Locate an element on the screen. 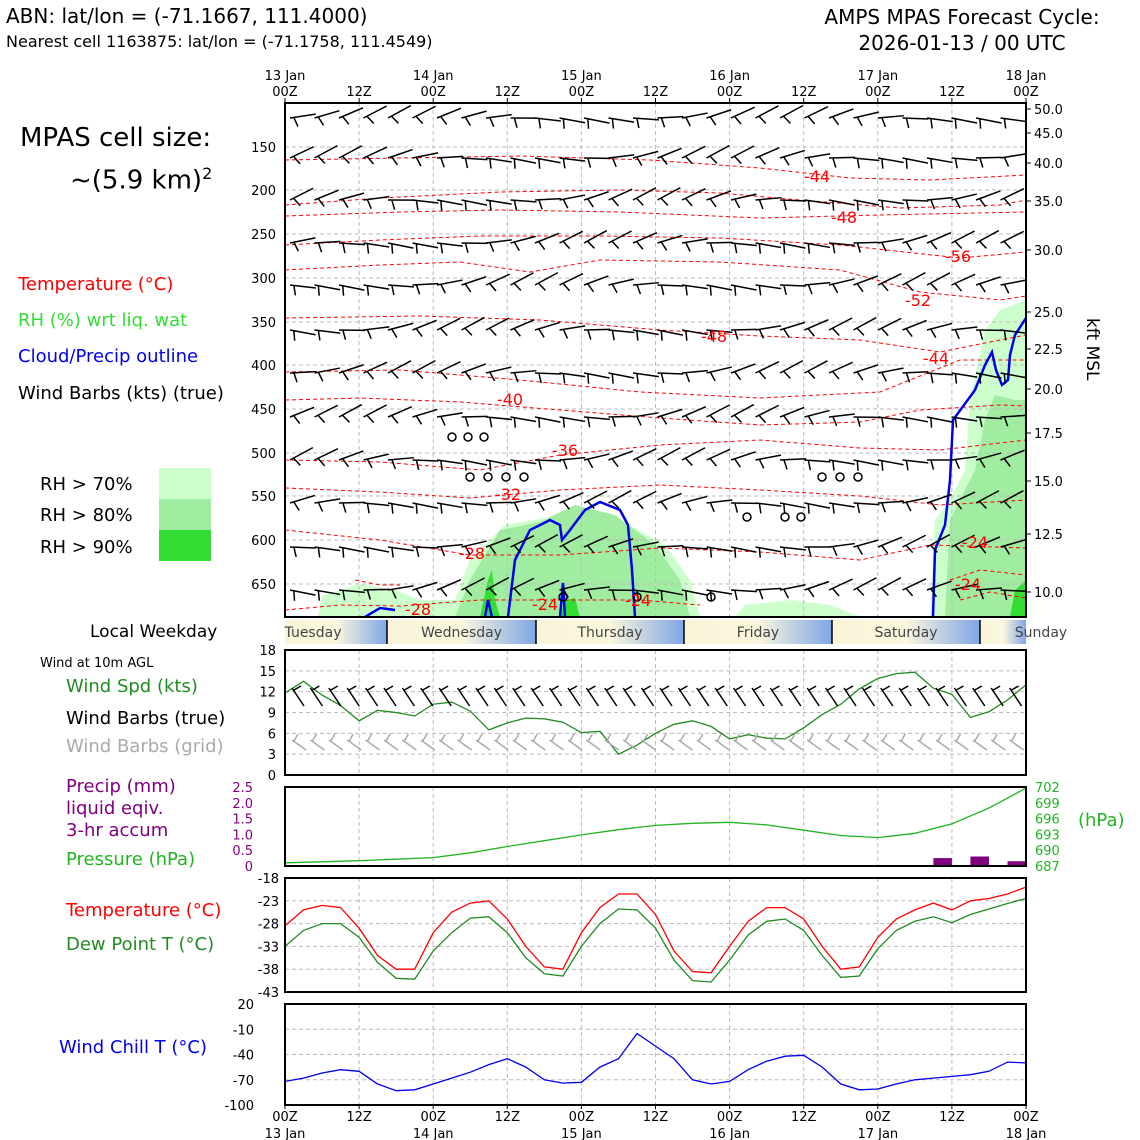 The height and width of the screenshot is (1140, 1140). weekday-label: Friday is located at coordinates (758, 633).